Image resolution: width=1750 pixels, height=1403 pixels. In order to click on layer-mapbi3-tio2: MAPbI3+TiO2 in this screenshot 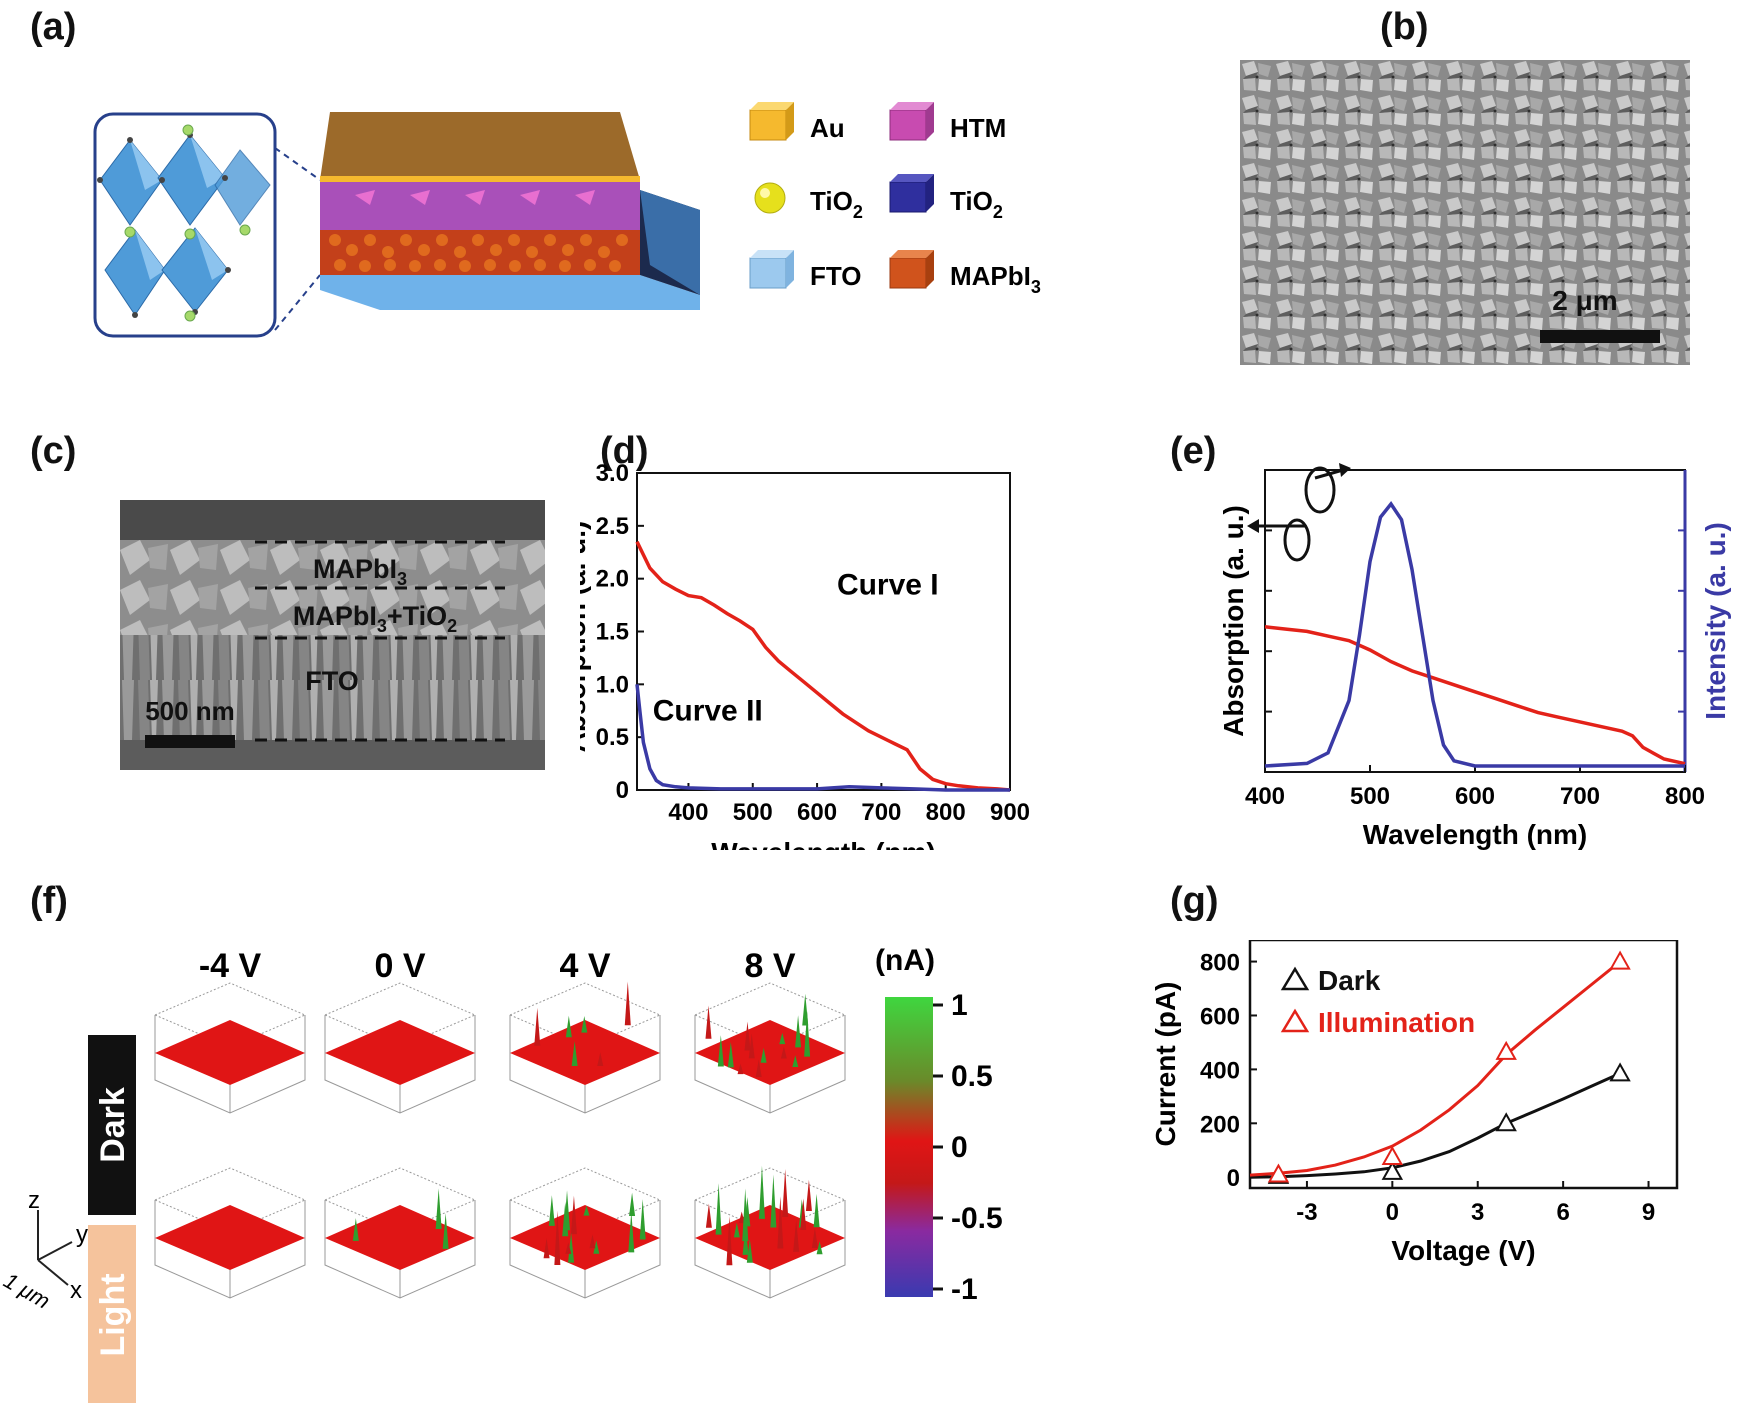, I will do `click(375, 618)`.